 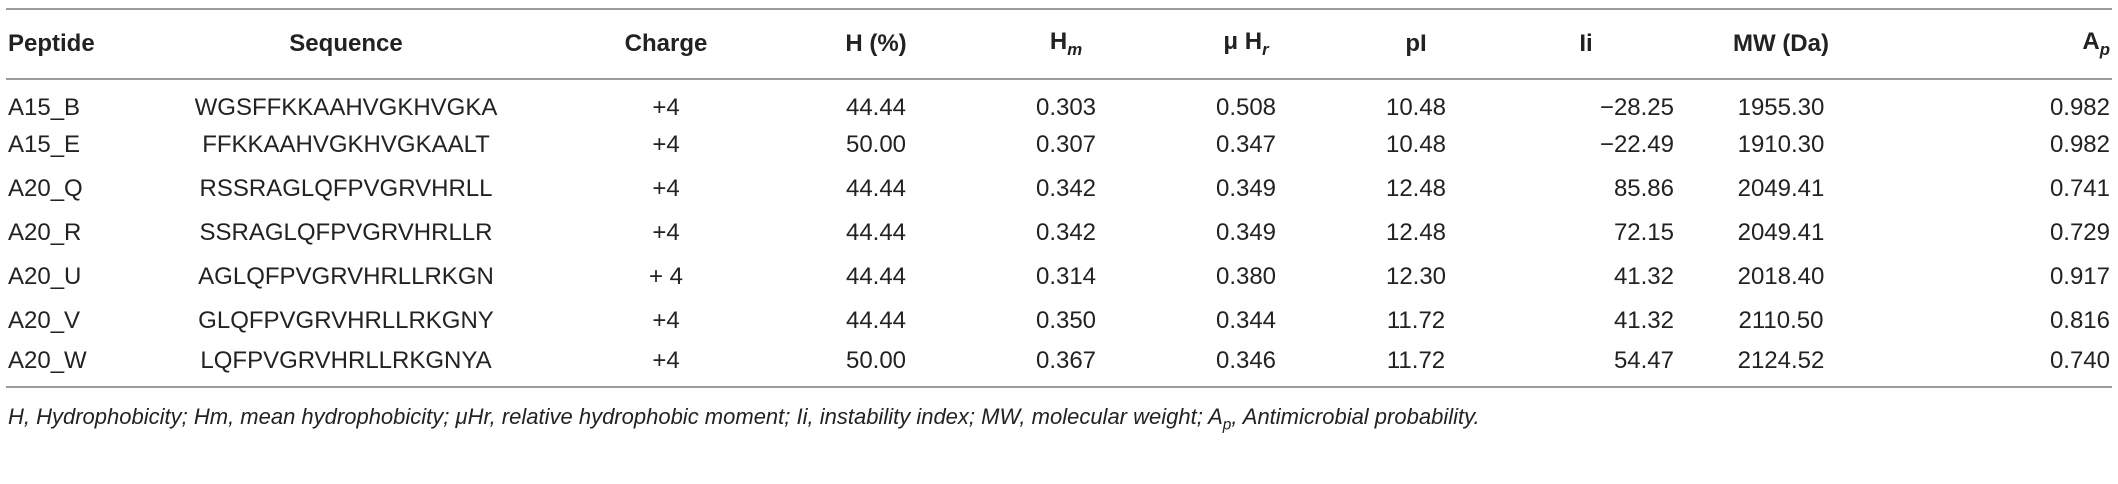 What do you see at coordinates (1246, 144) in the screenshot?
I see `cell-muhr: 0.347` at bounding box center [1246, 144].